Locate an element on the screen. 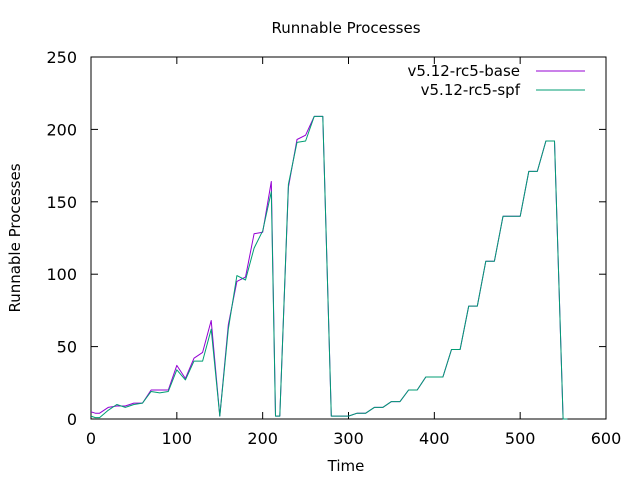  y-tick-label: 100 is located at coordinates (61, 274).